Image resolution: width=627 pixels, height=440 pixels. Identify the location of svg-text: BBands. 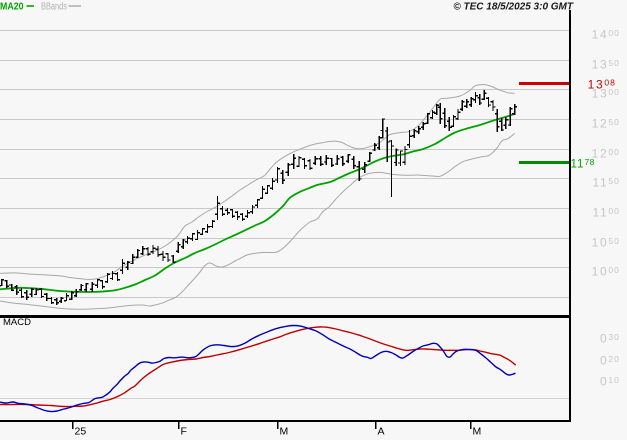
(54, 7).